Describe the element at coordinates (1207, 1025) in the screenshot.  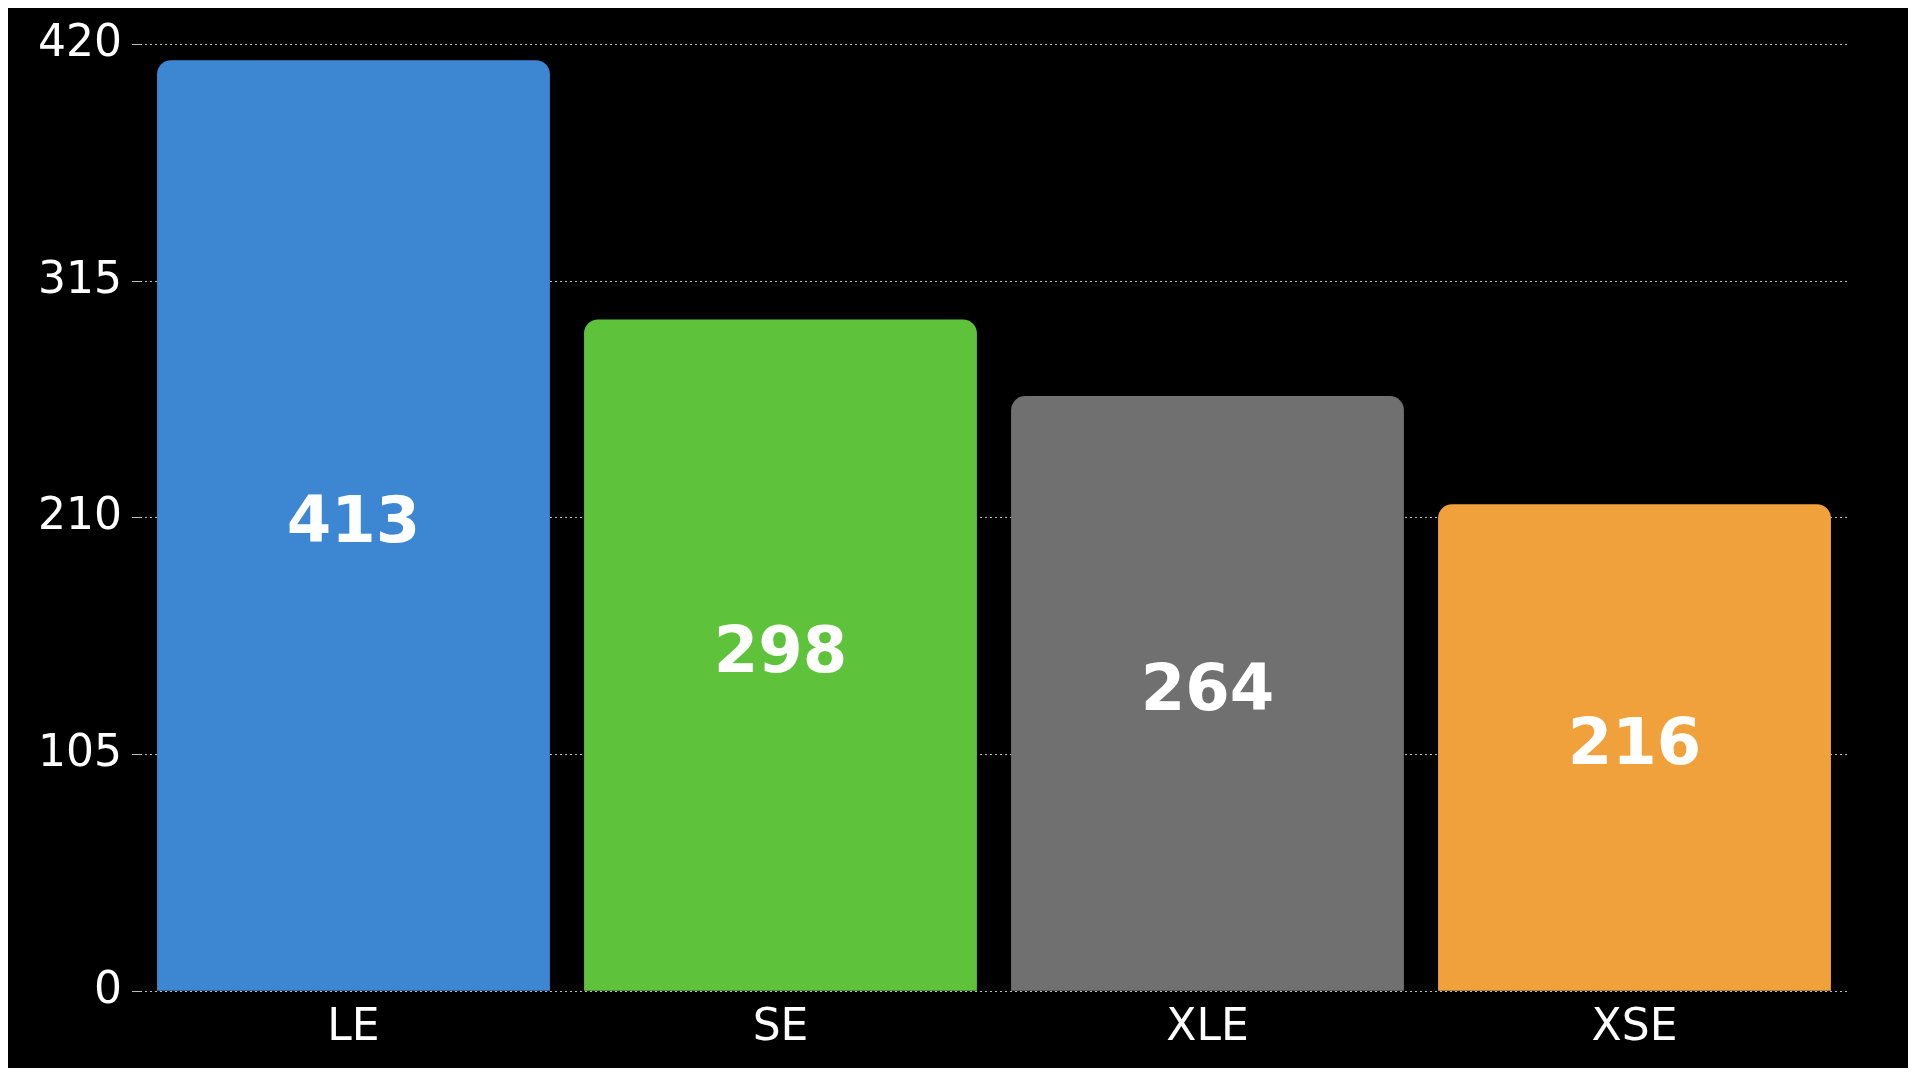
I see `x-tick-label: XLE` at that location.